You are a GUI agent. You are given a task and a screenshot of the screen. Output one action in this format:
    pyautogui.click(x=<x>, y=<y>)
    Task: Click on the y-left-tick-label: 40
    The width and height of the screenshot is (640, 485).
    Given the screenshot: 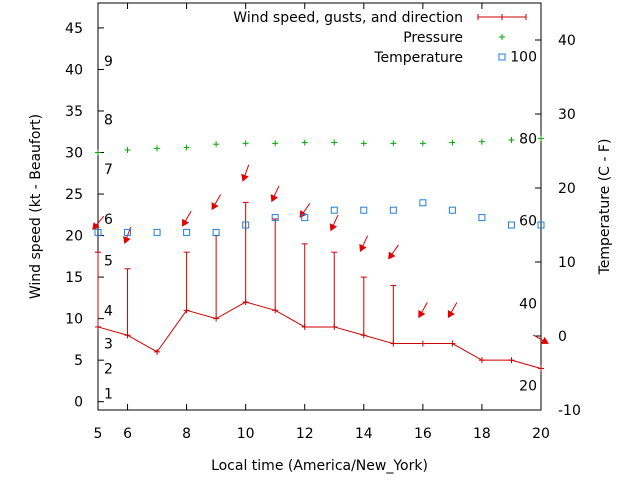 What is the action you would take?
    pyautogui.click(x=74, y=70)
    